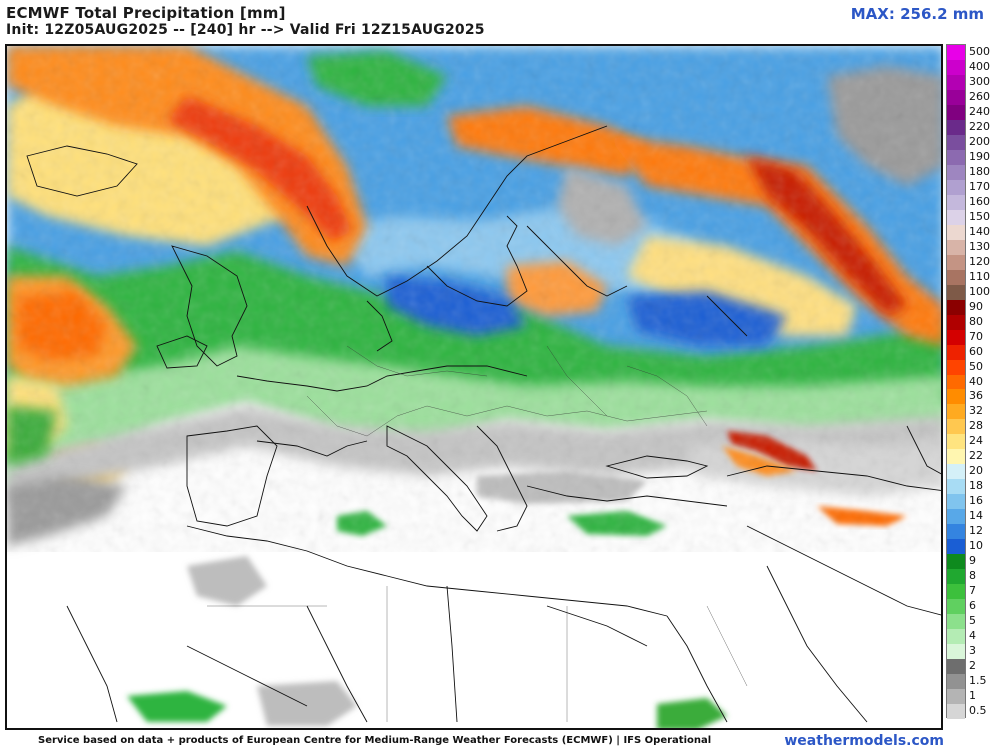 This screenshot has height=750, width=1000. What do you see at coordinates (979, 171) in the screenshot?
I see `colorbar-label: 180` at bounding box center [979, 171].